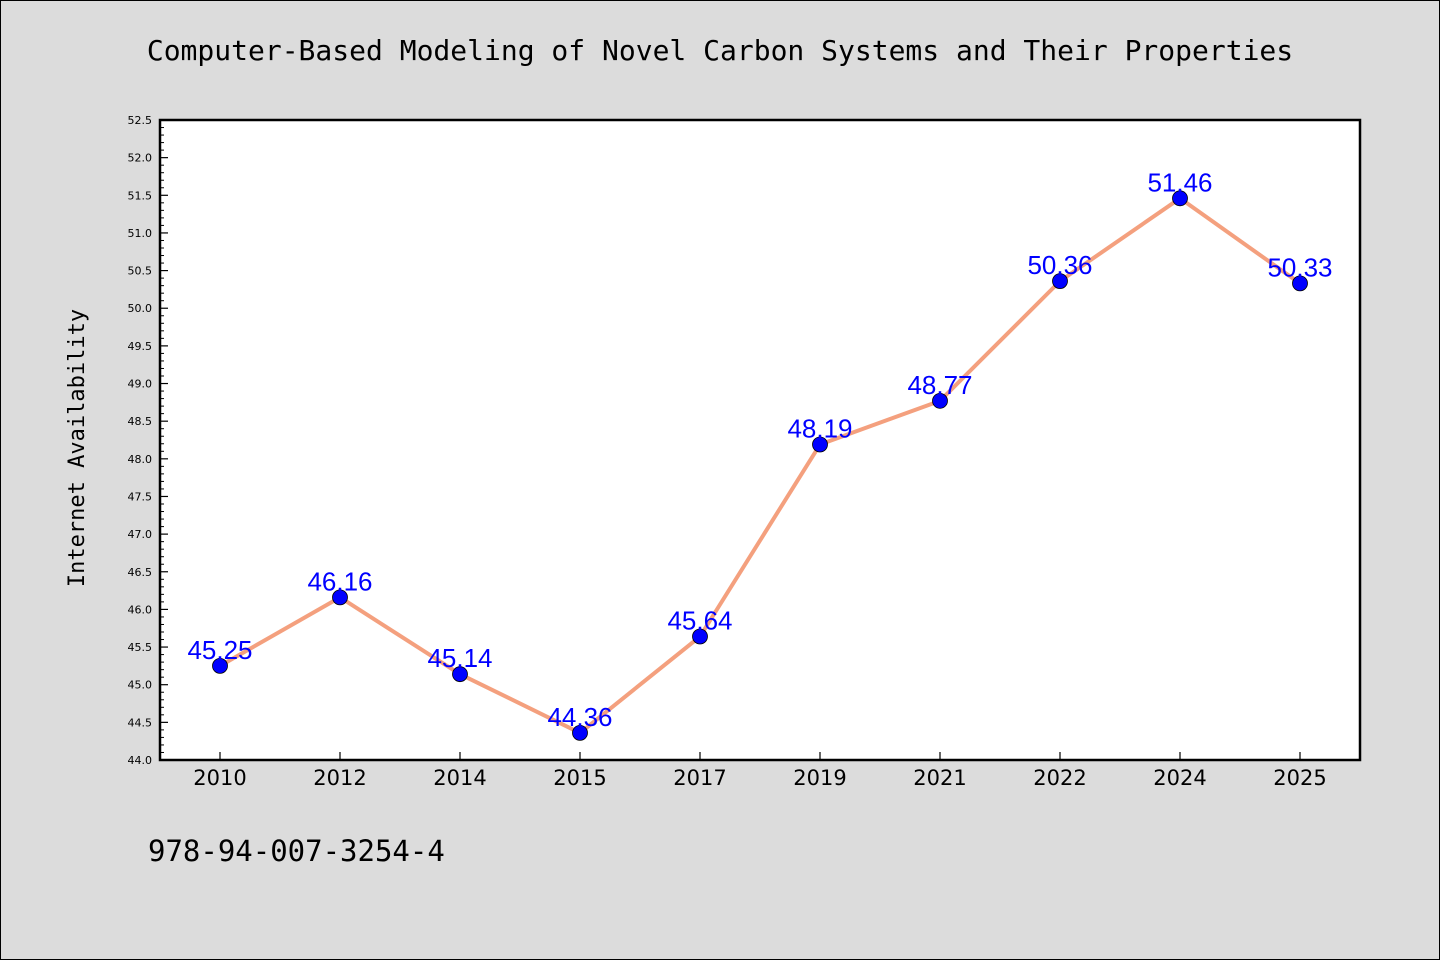 Image resolution: width=1440 pixels, height=960 pixels. What do you see at coordinates (140, 158) in the screenshot?
I see `y-tick-label: 52.0` at bounding box center [140, 158].